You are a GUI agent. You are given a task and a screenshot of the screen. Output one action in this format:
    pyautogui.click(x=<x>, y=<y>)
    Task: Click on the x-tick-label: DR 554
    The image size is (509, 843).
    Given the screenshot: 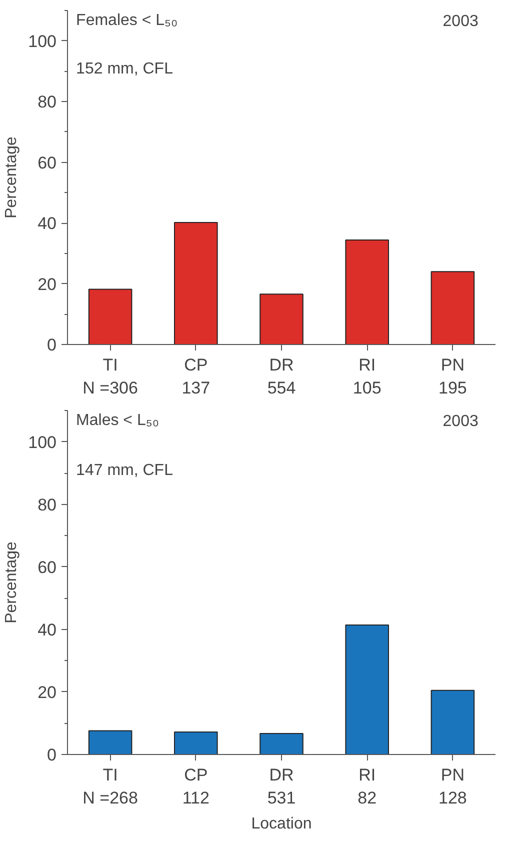 What is the action you would take?
    pyautogui.click(x=281, y=377)
    